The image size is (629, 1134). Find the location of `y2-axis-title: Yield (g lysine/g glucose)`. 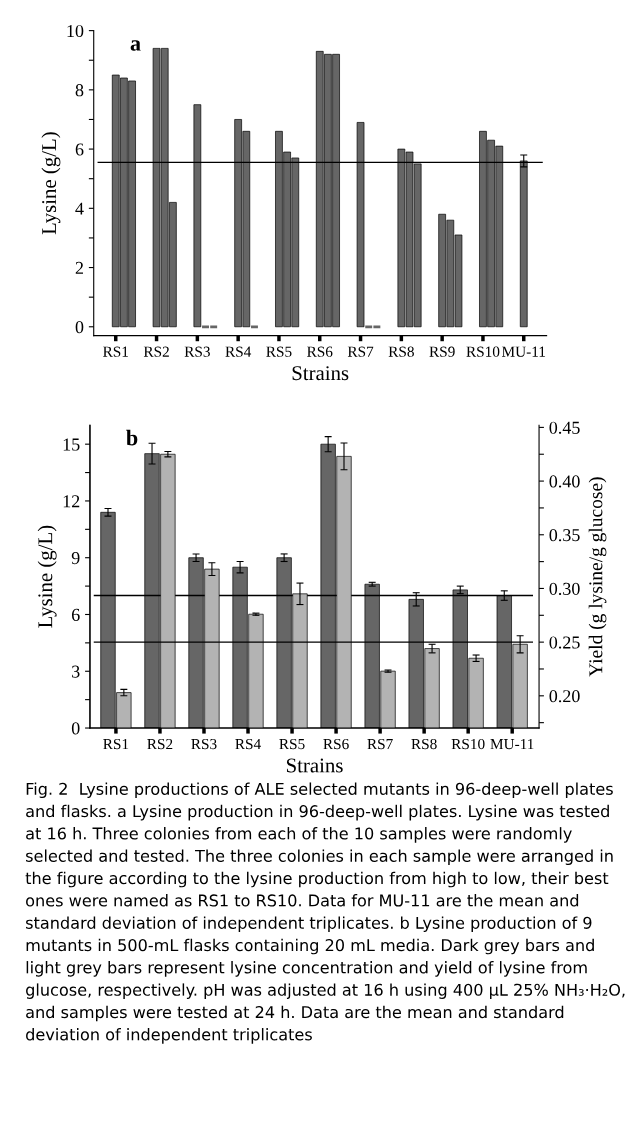

y2-axis-title: Yield (g lysine/g glucose) is located at coordinates (597, 577).